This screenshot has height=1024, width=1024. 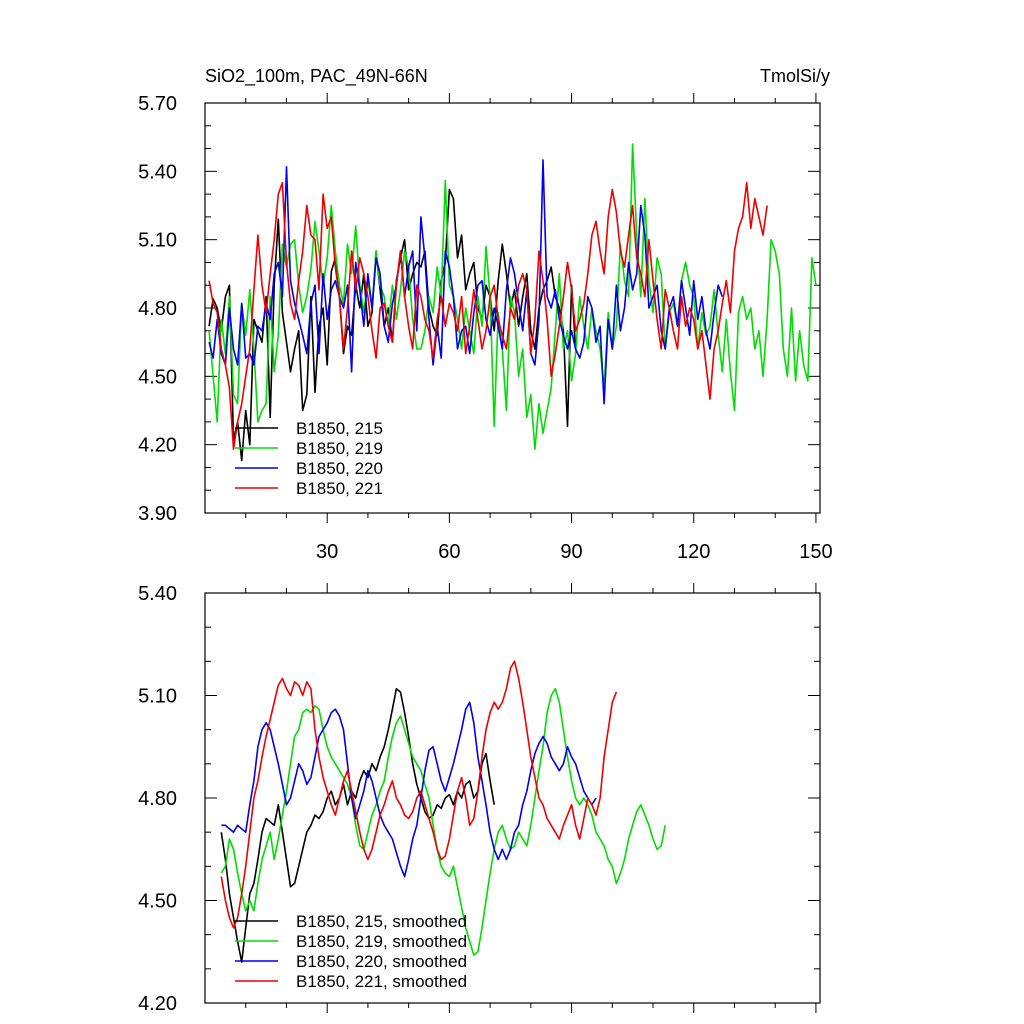 What do you see at coordinates (381, 981) in the screenshot?
I see `legend-label-3: B1850, 221, smoothed` at bounding box center [381, 981].